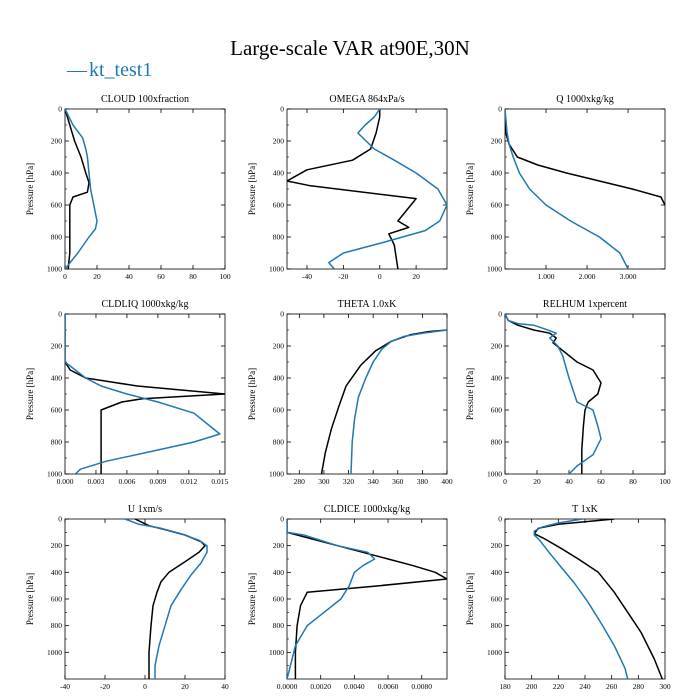  I want to click on x-tick-label: 2.000, so click(587, 276).